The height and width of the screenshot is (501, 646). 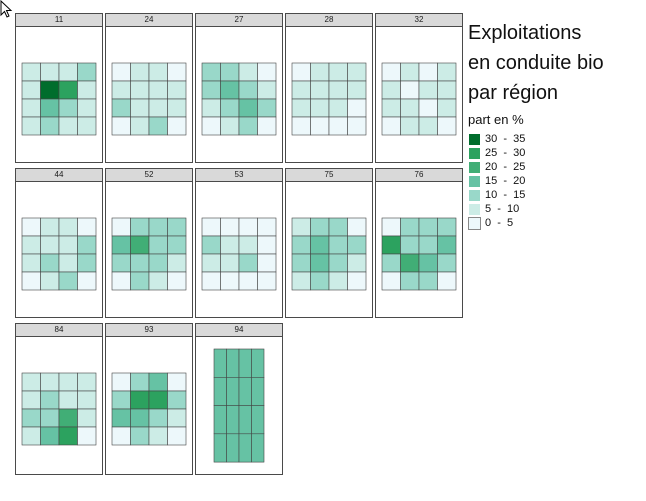 What do you see at coordinates (419, 175) in the screenshot?
I see `panel-label: 76` at bounding box center [419, 175].